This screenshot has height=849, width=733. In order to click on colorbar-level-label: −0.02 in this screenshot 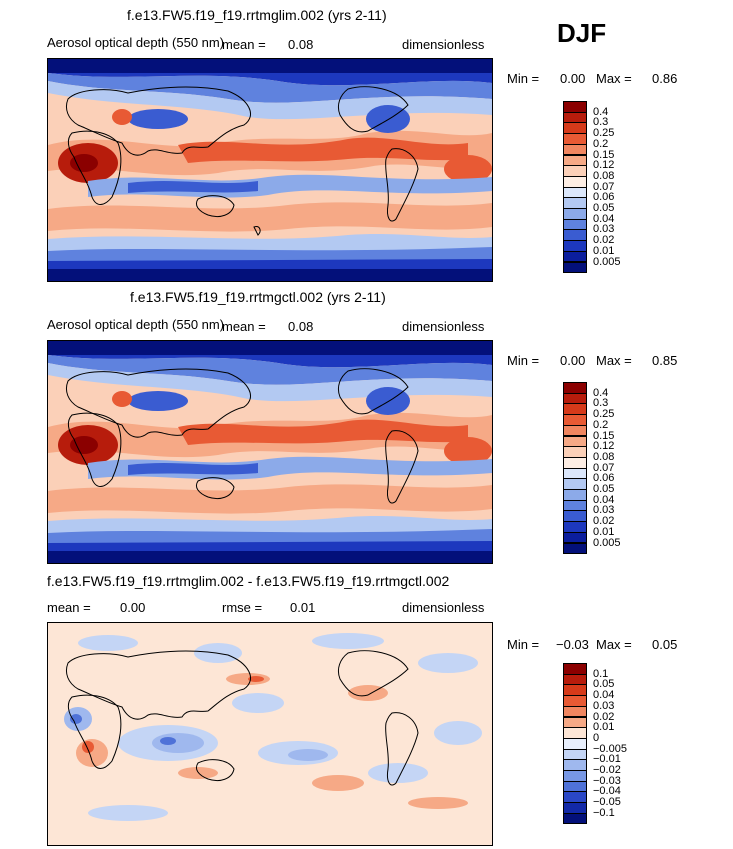, I will do `click(607, 770)`.